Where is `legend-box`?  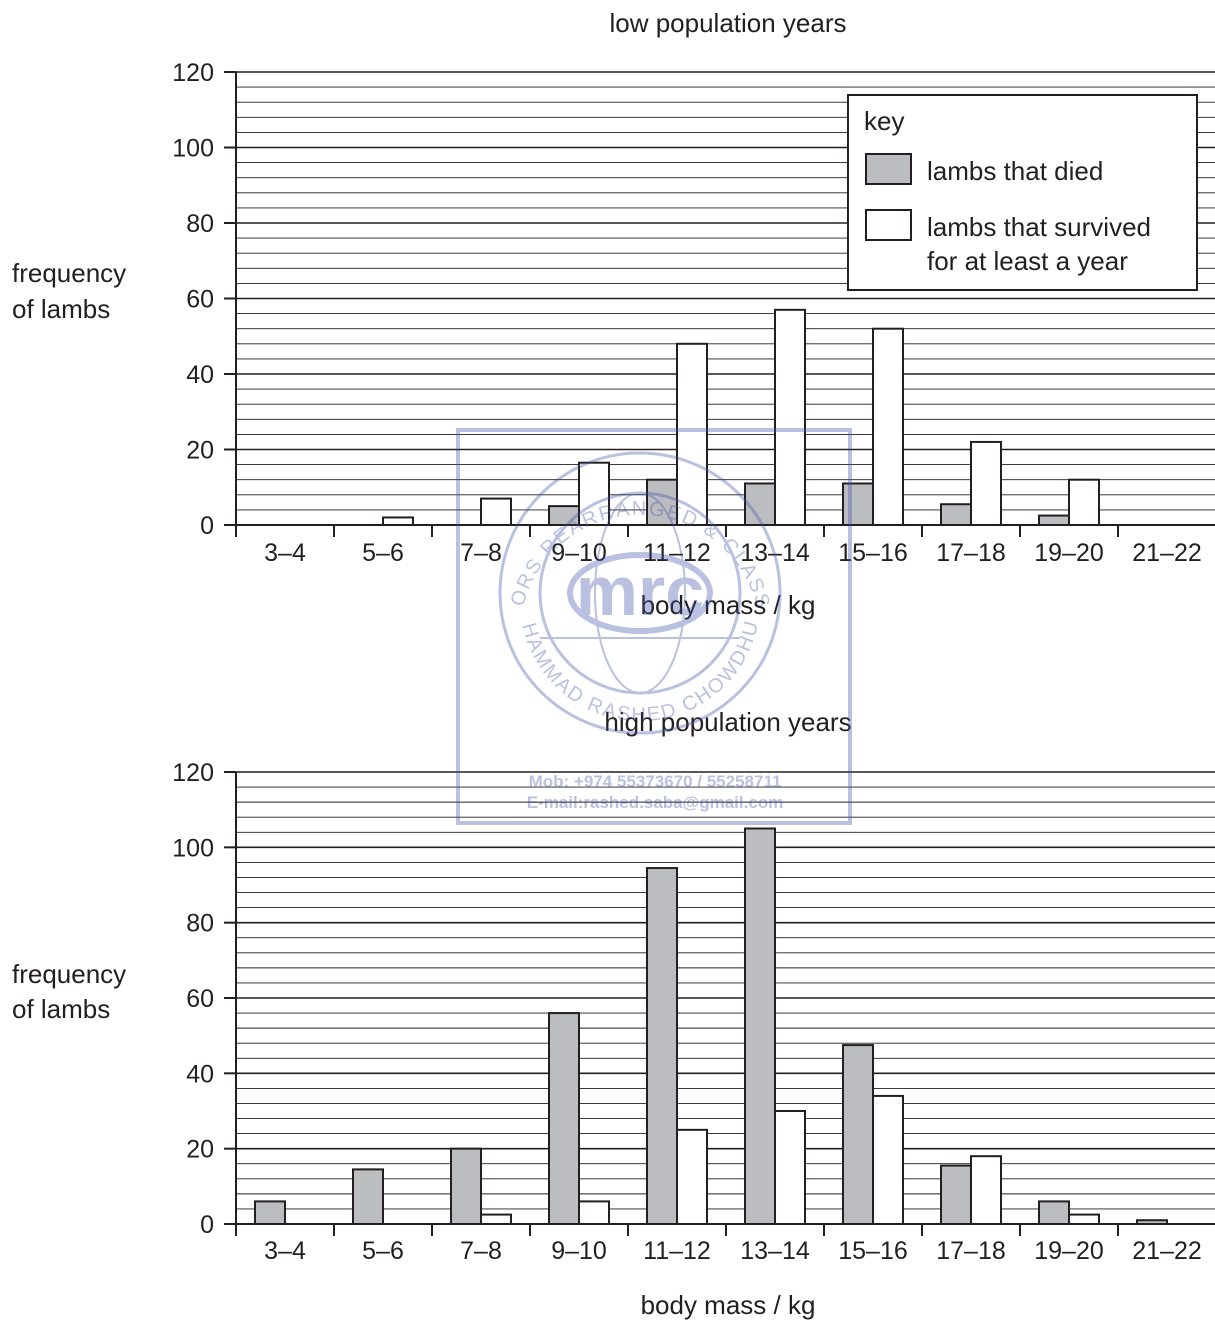
legend-box is located at coordinates (1022, 192).